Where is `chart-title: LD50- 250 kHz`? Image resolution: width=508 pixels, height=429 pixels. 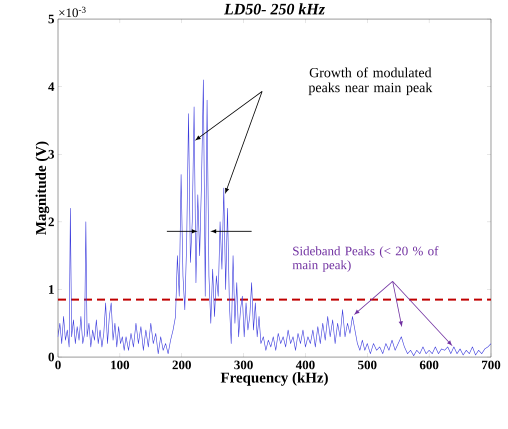
chart-title: LD50- 250 kHz is located at coordinates (274, 9).